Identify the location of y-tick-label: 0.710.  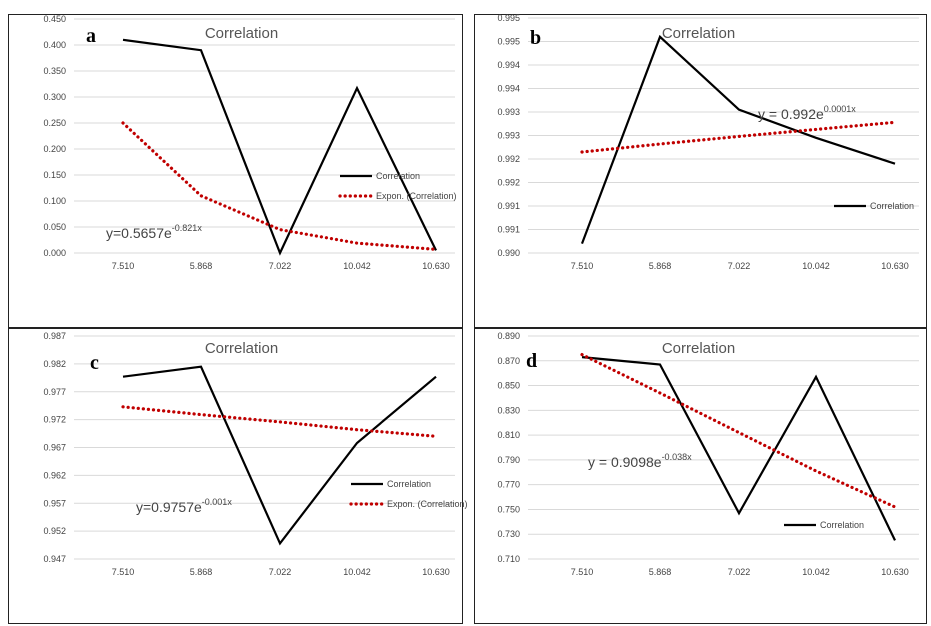
(508, 559).